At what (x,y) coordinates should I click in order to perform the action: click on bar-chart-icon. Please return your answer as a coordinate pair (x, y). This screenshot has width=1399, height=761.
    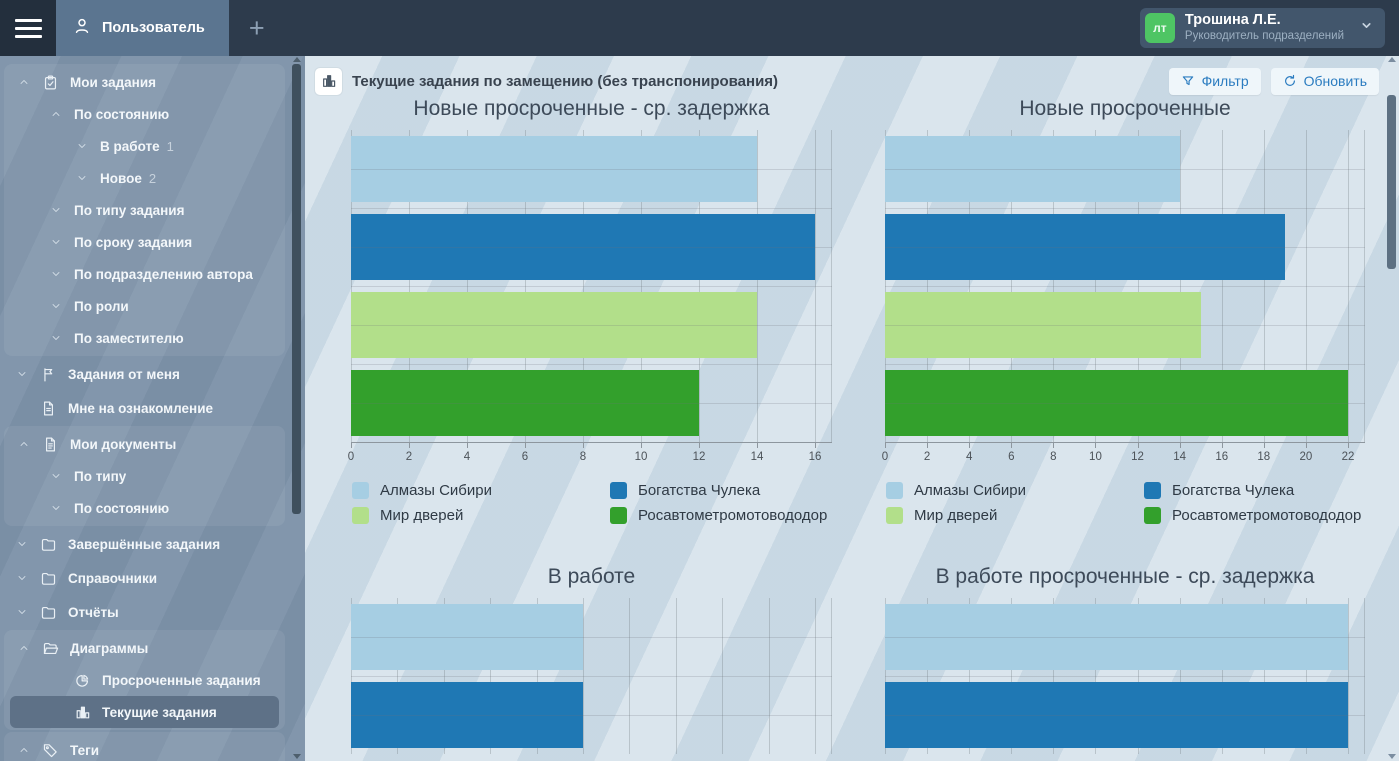
    Looking at the image, I should click on (88, 712).